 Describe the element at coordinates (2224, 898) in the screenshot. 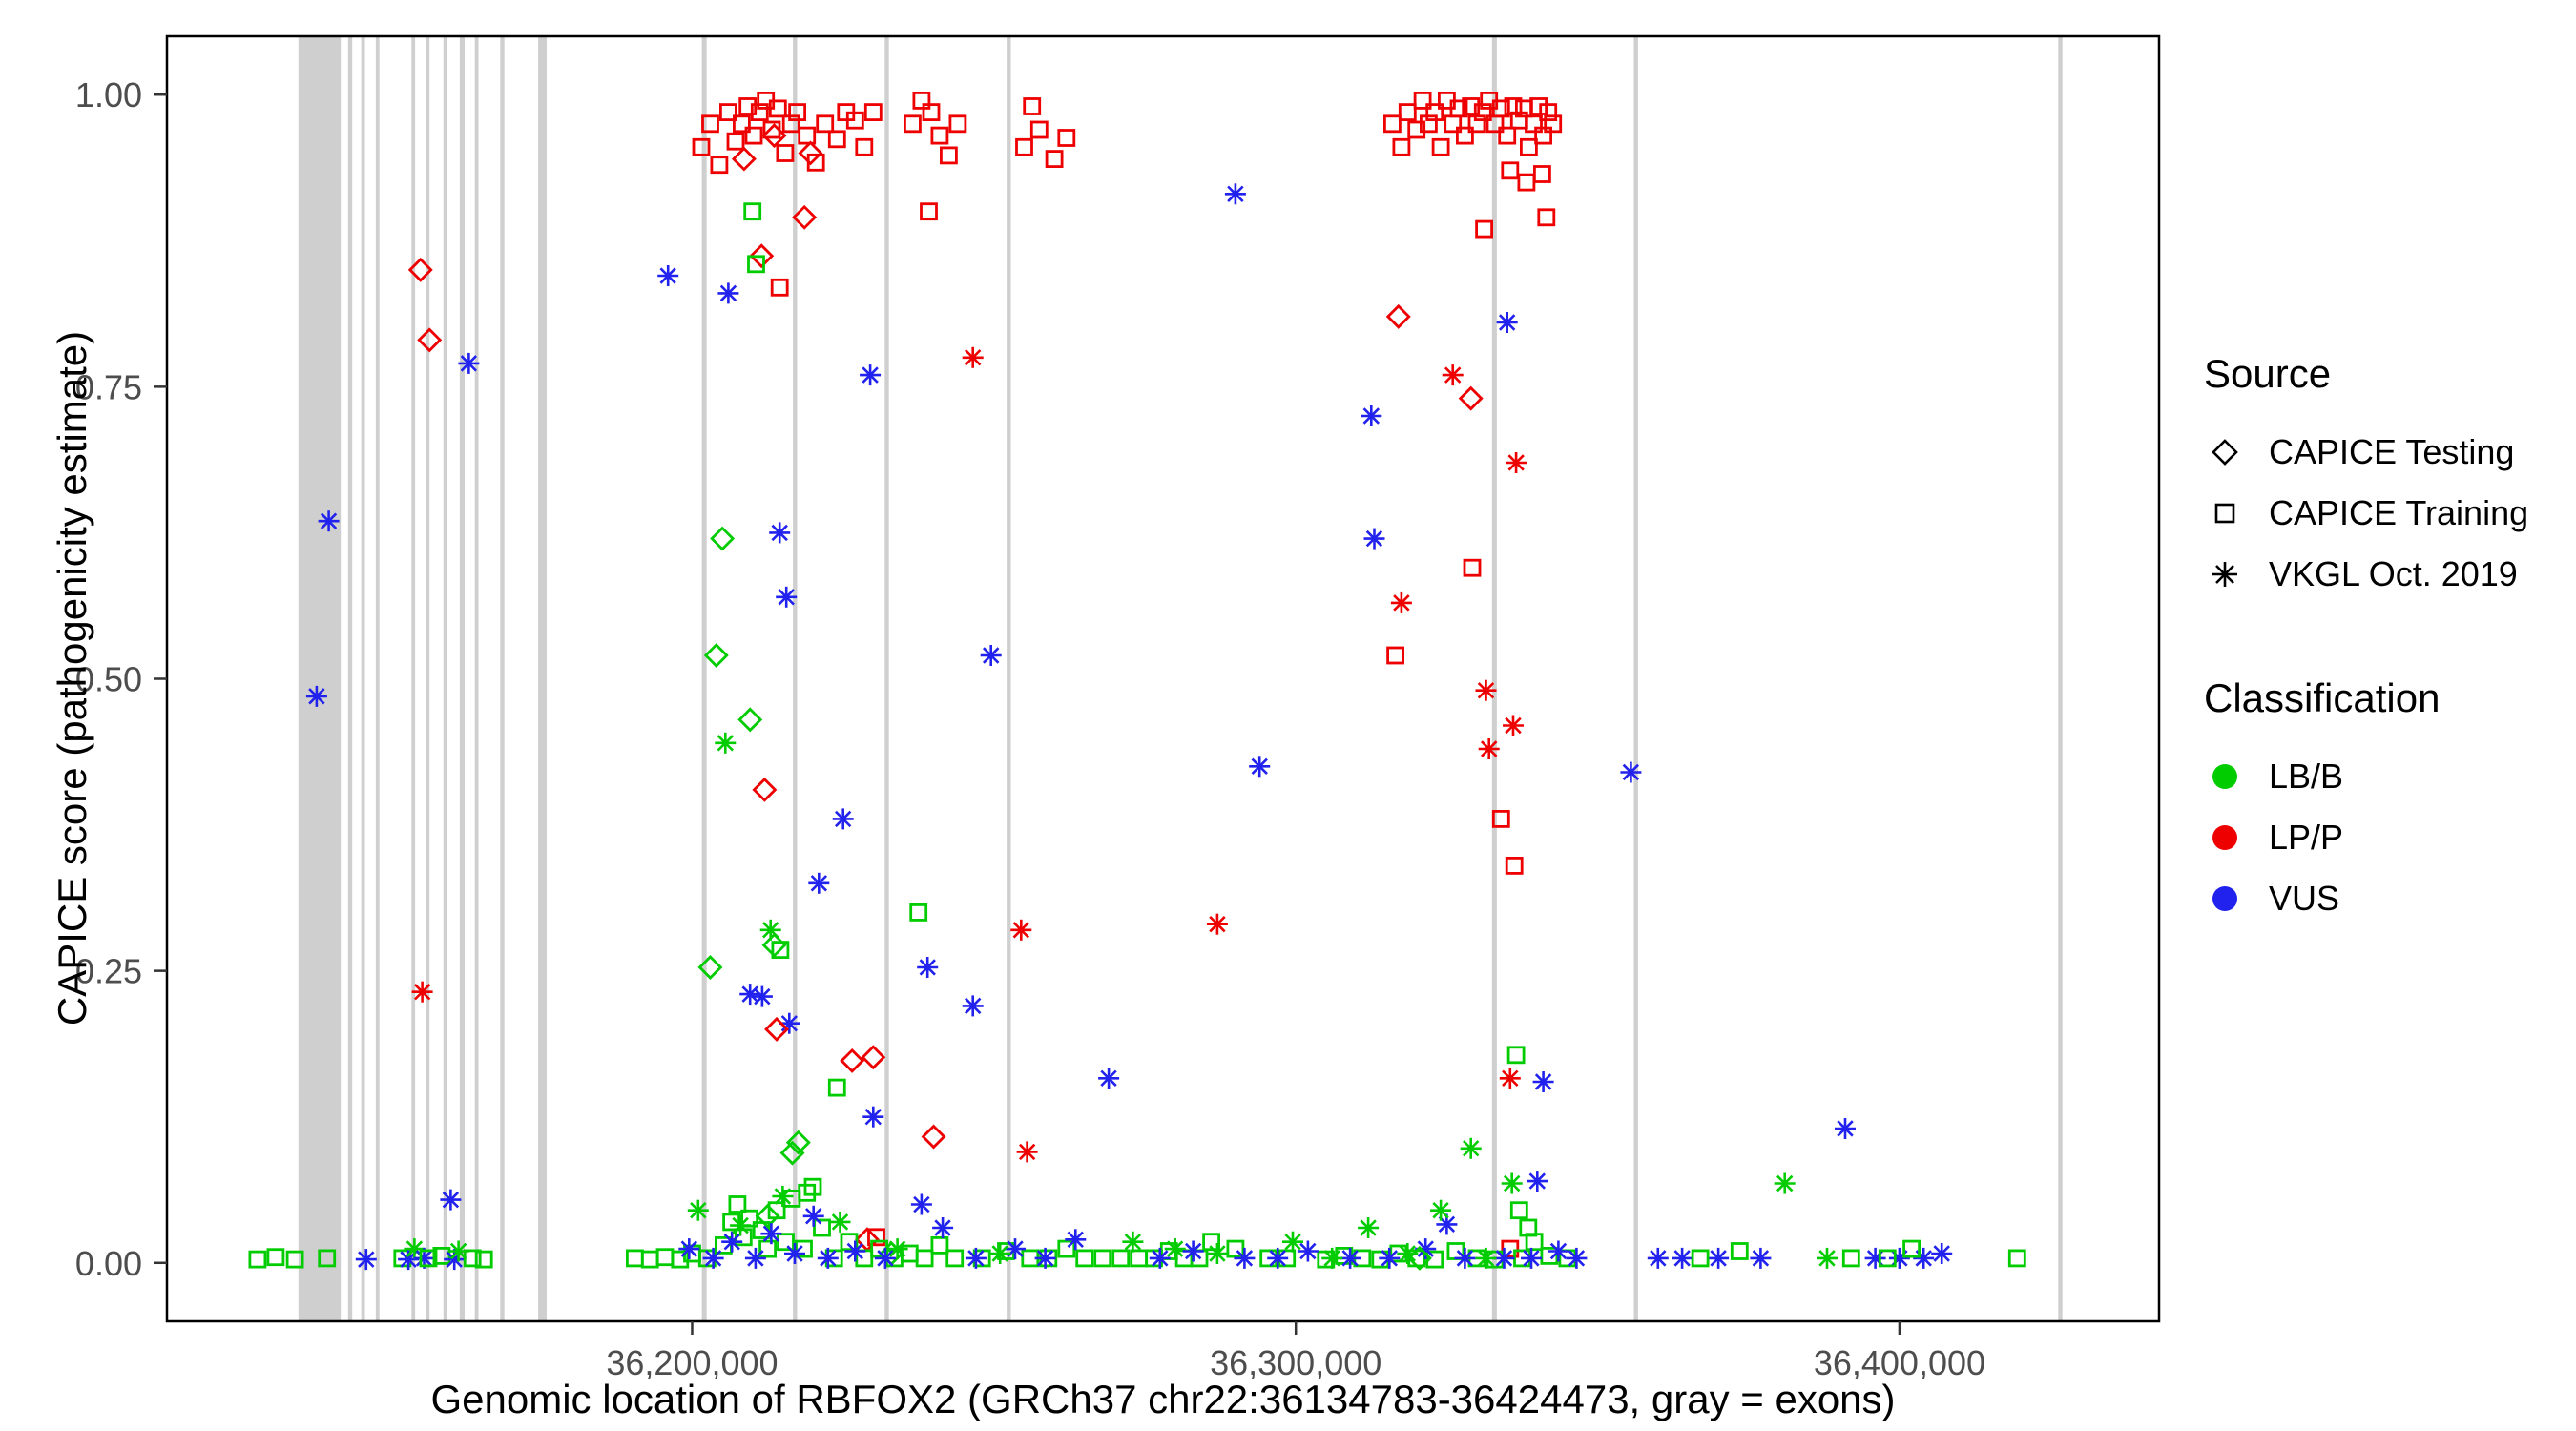

I see `vus-color-dot` at that location.